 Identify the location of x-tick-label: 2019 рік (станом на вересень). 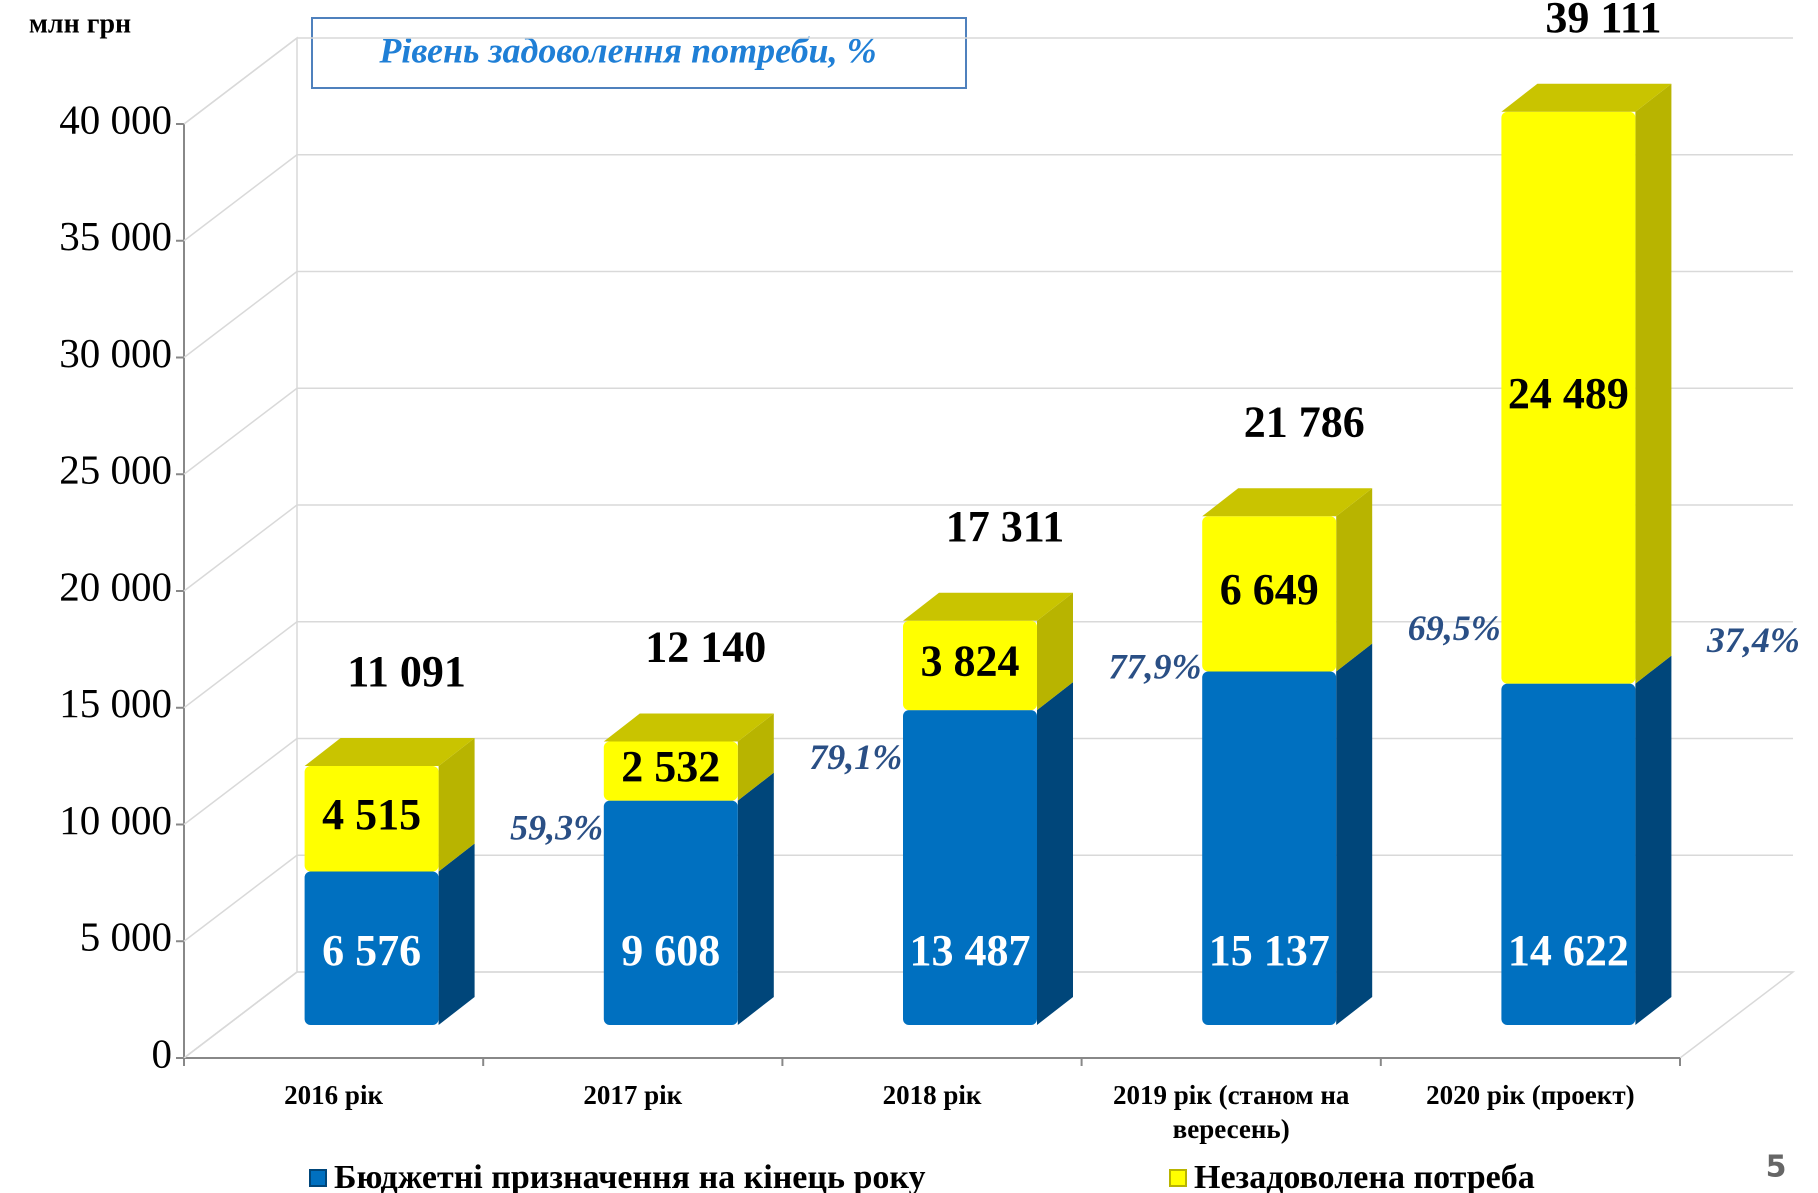
(1231, 1112).